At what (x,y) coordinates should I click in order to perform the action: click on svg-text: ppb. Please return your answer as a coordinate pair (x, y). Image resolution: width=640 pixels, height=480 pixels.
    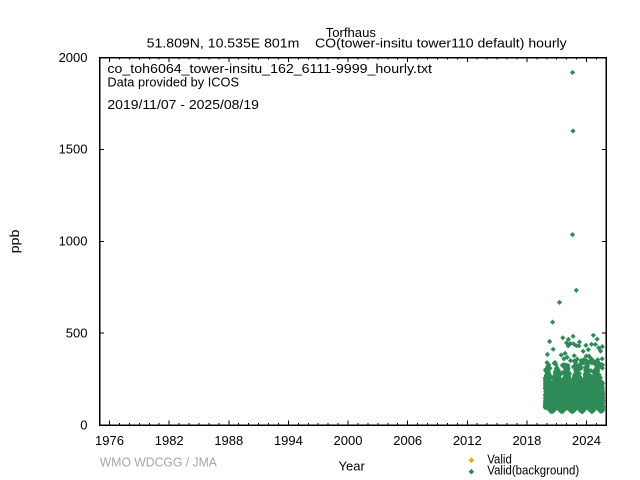
    Looking at the image, I should click on (14, 242).